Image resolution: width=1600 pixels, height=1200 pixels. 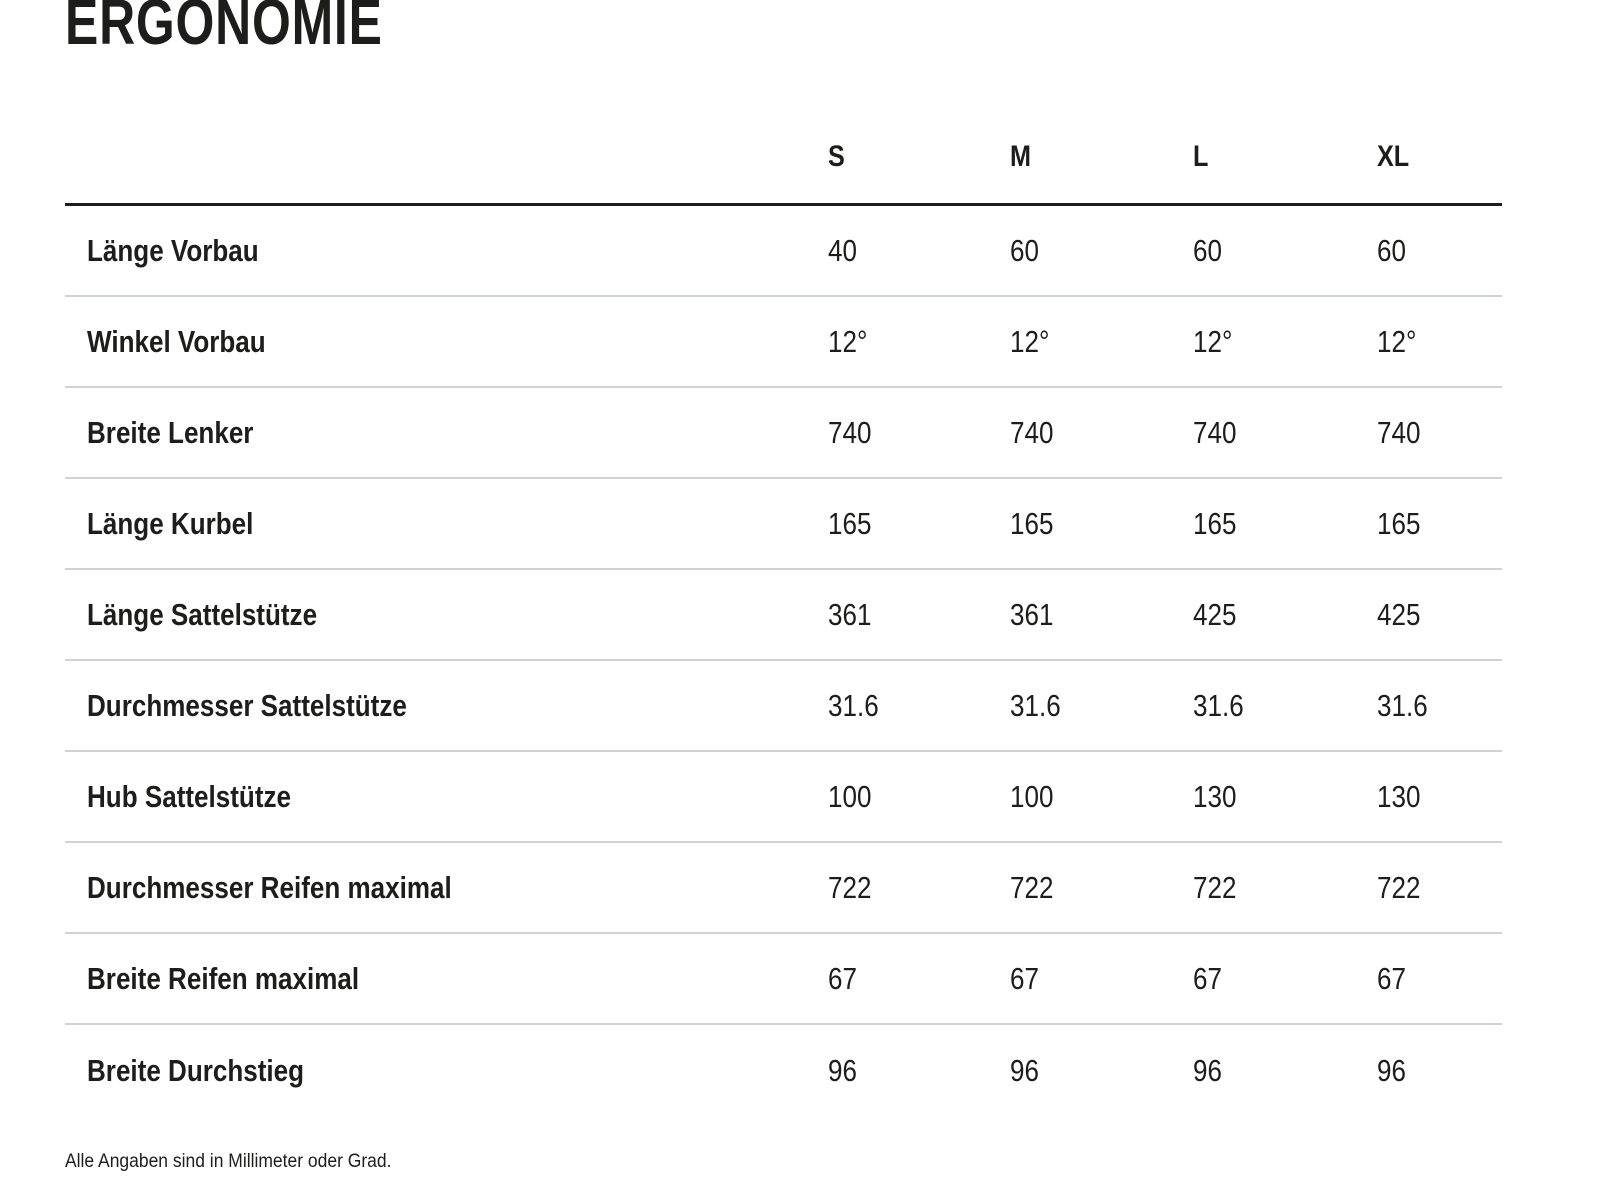 I want to click on cell-value-s: 31.6, so click(x=919, y=706).